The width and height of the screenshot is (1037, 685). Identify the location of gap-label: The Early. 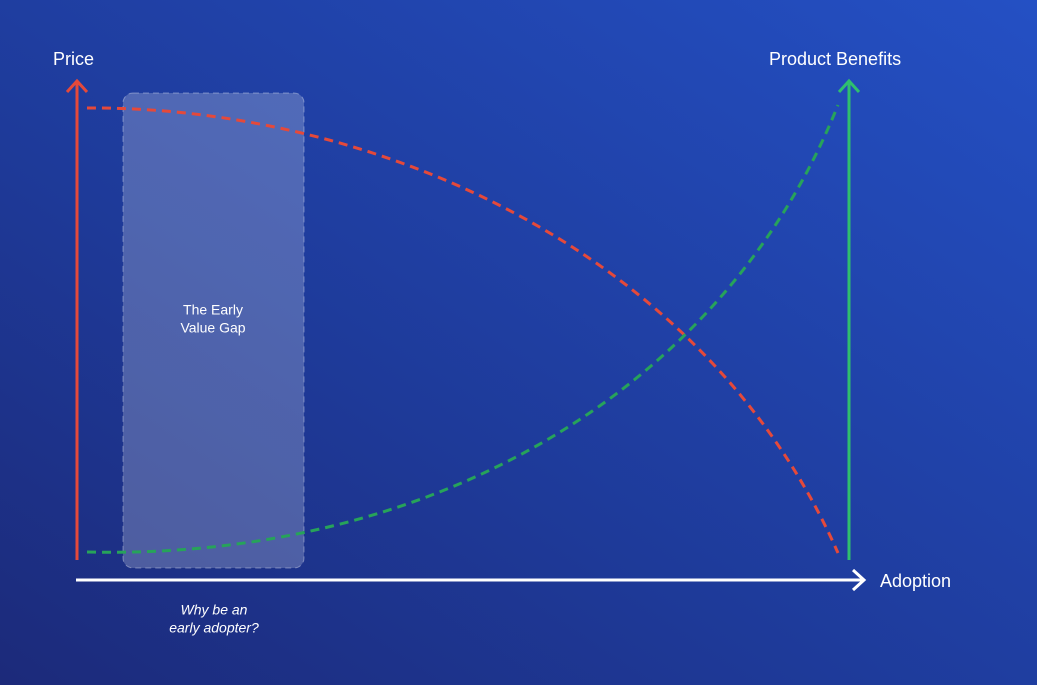
(213, 310).